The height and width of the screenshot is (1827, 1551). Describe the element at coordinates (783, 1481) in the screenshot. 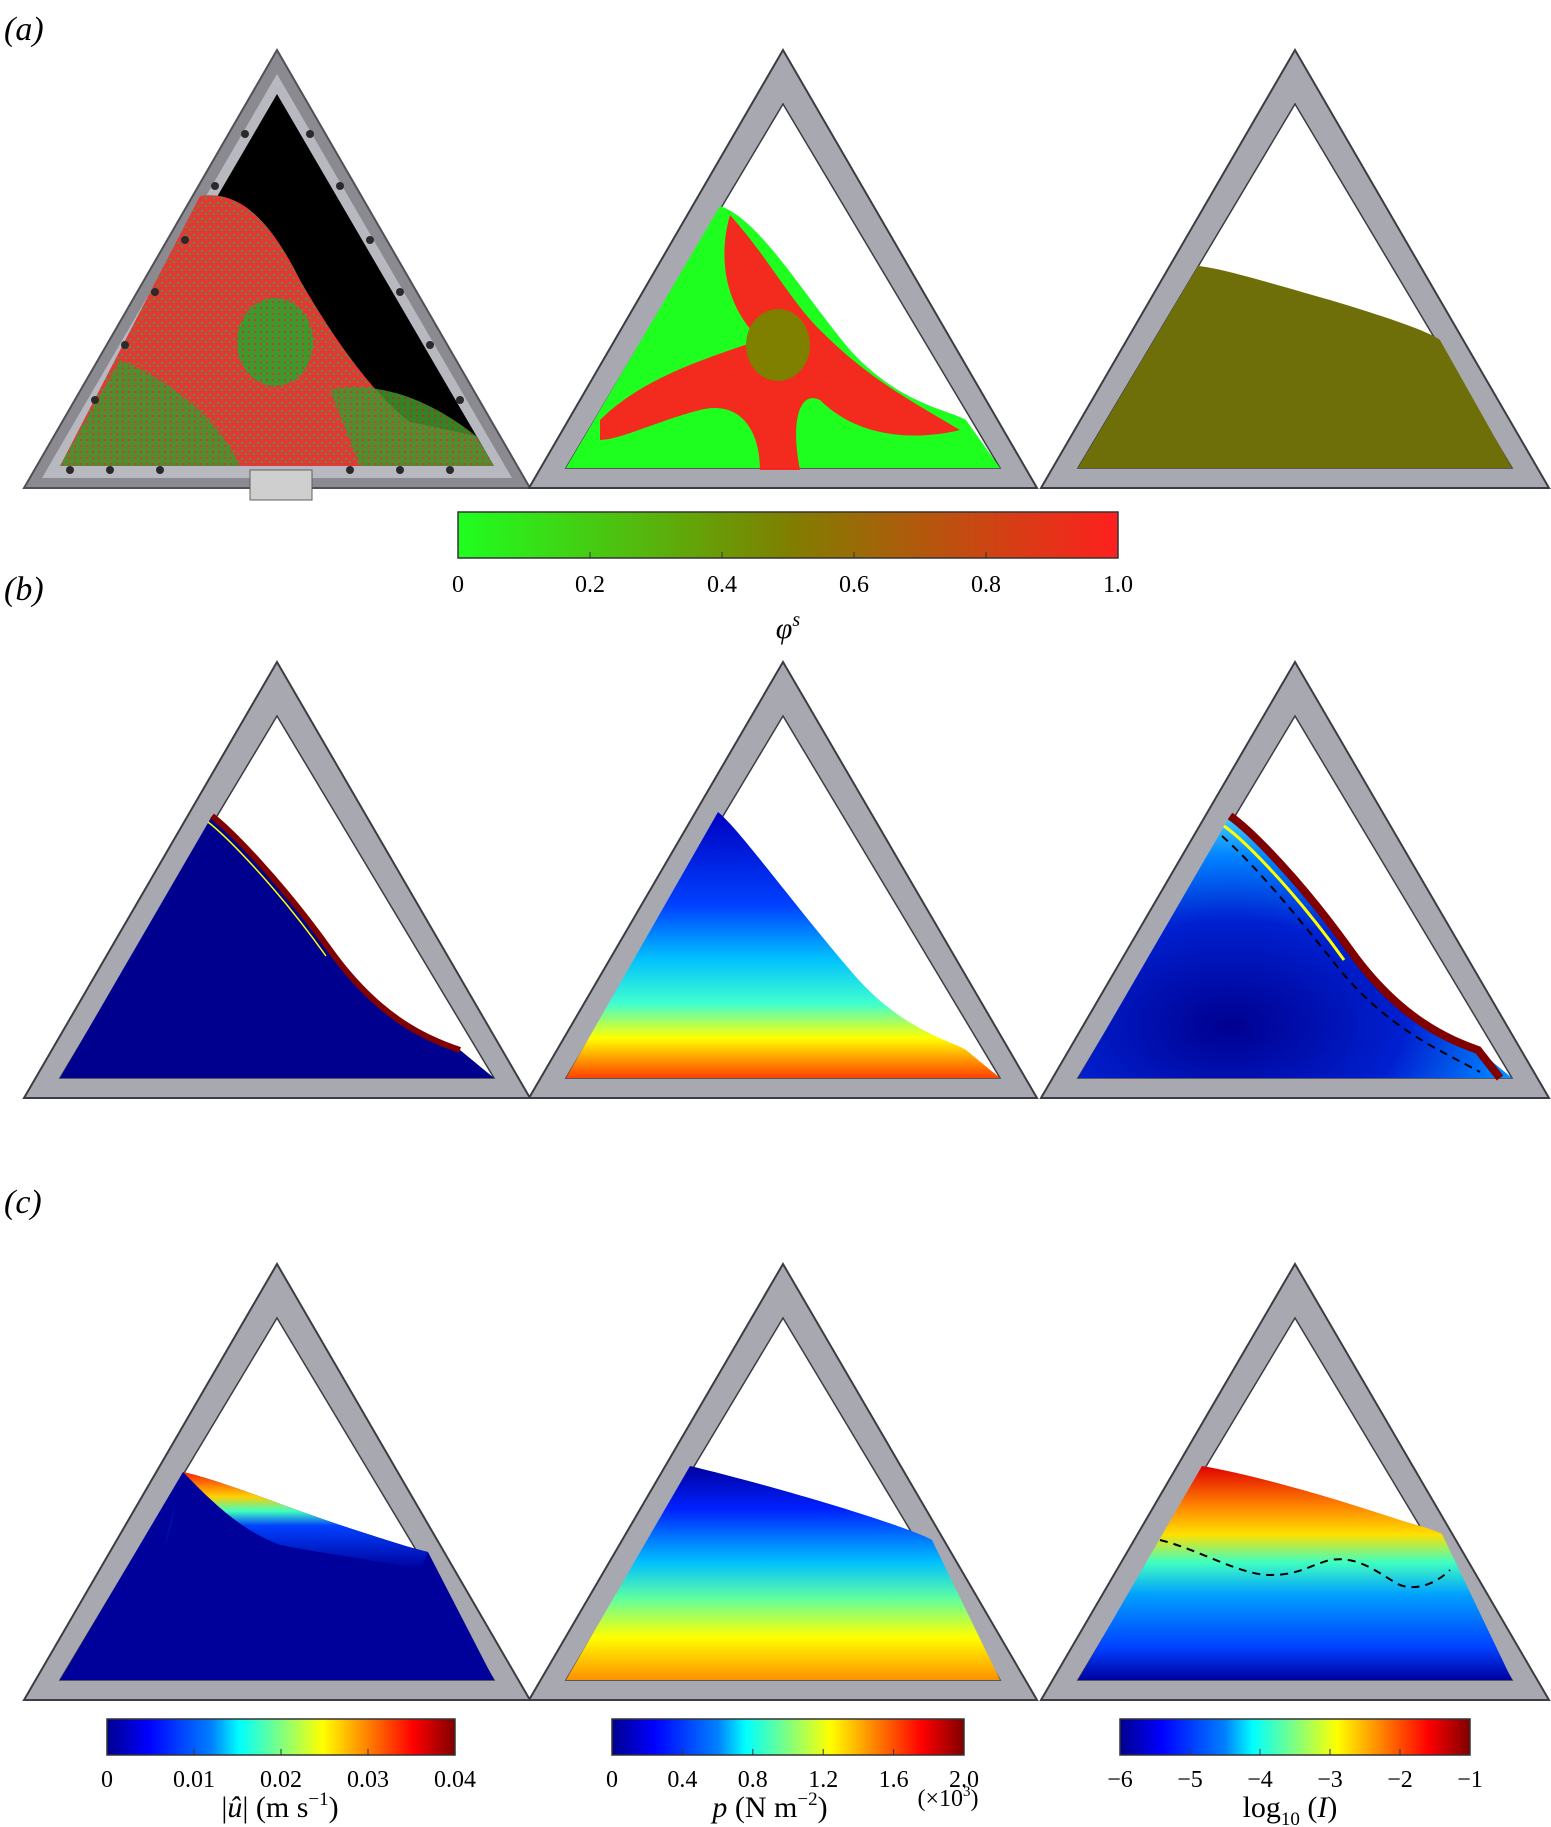

I see `pressure-static-panel` at that location.